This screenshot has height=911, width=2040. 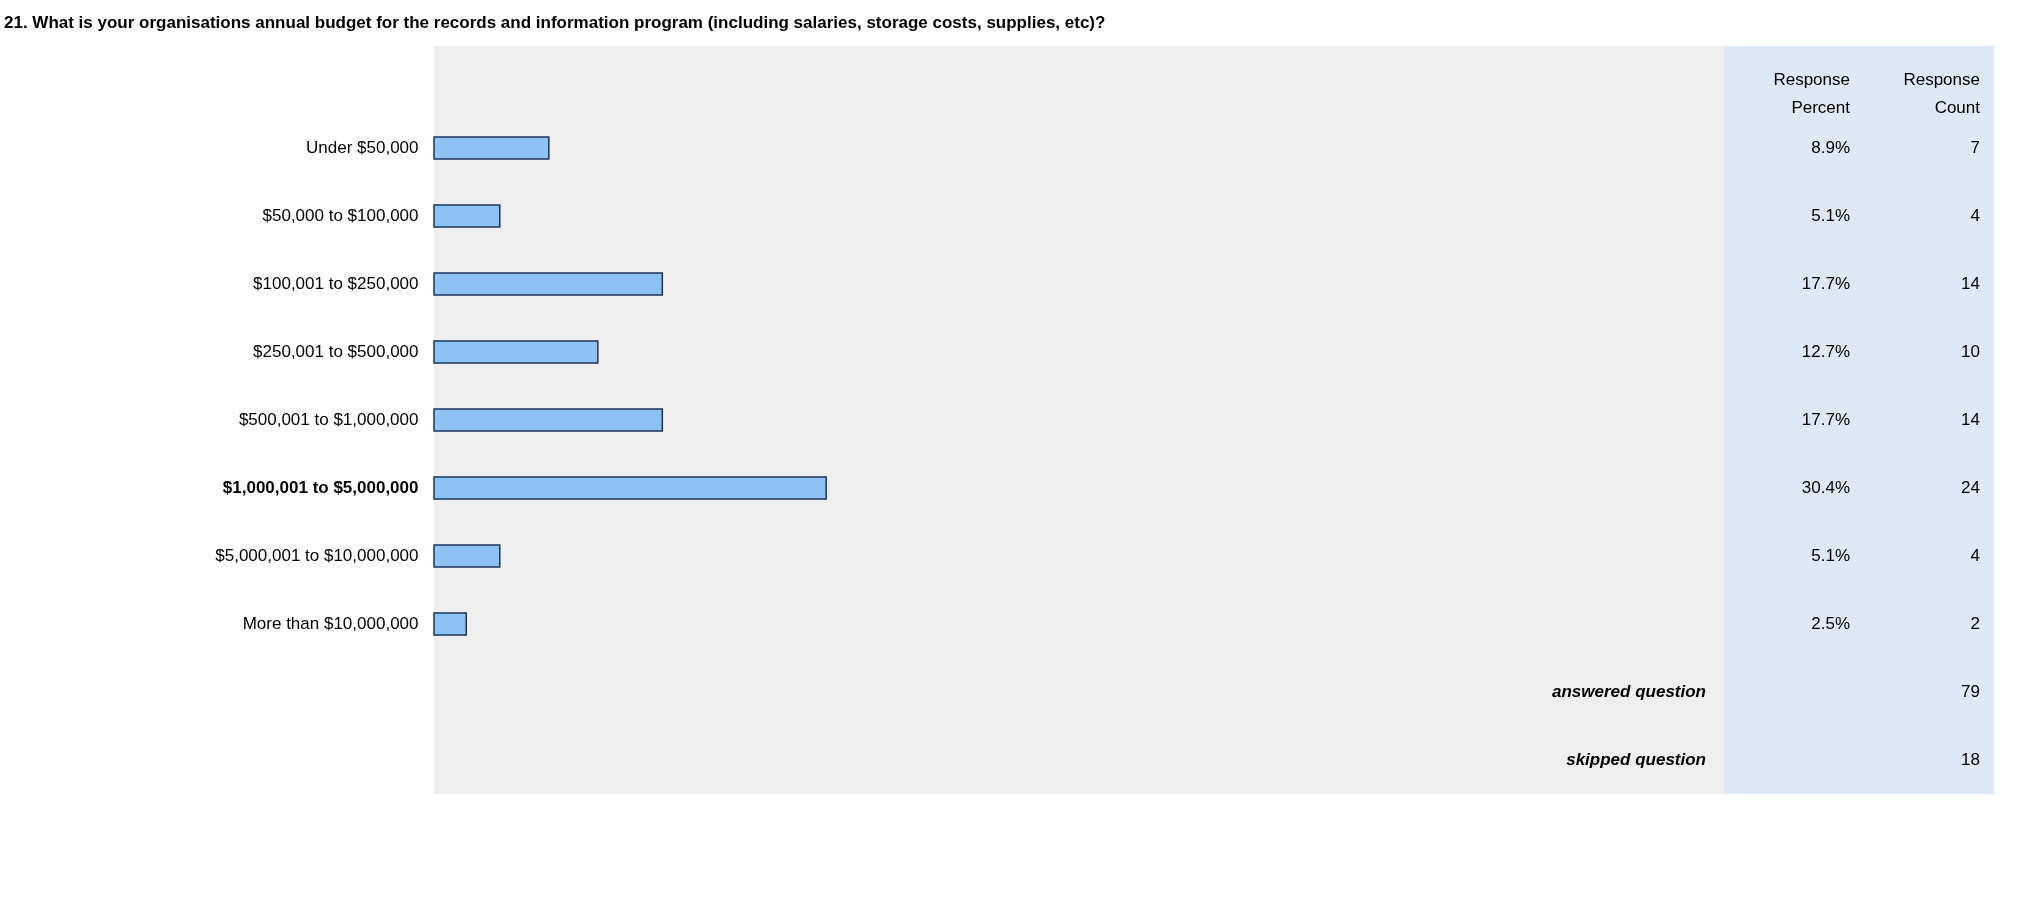 I want to click on text: Response Percent, so click(x=1812, y=93).